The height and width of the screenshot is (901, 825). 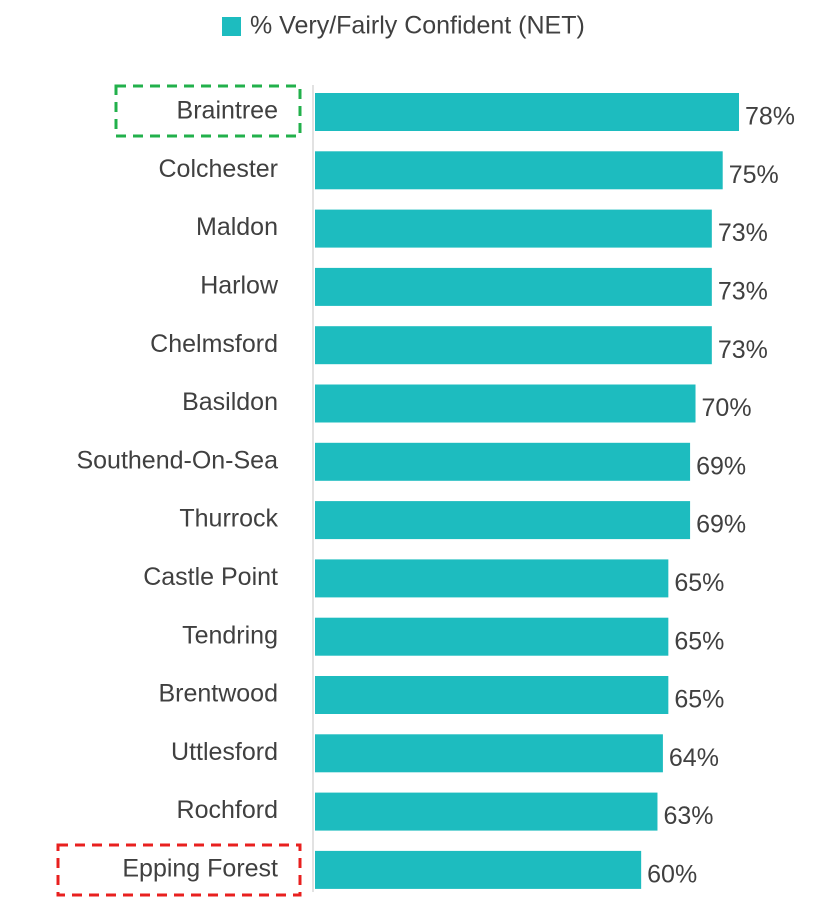 What do you see at coordinates (227, 810) in the screenshot?
I see `y-tick-label: Rochford` at bounding box center [227, 810].